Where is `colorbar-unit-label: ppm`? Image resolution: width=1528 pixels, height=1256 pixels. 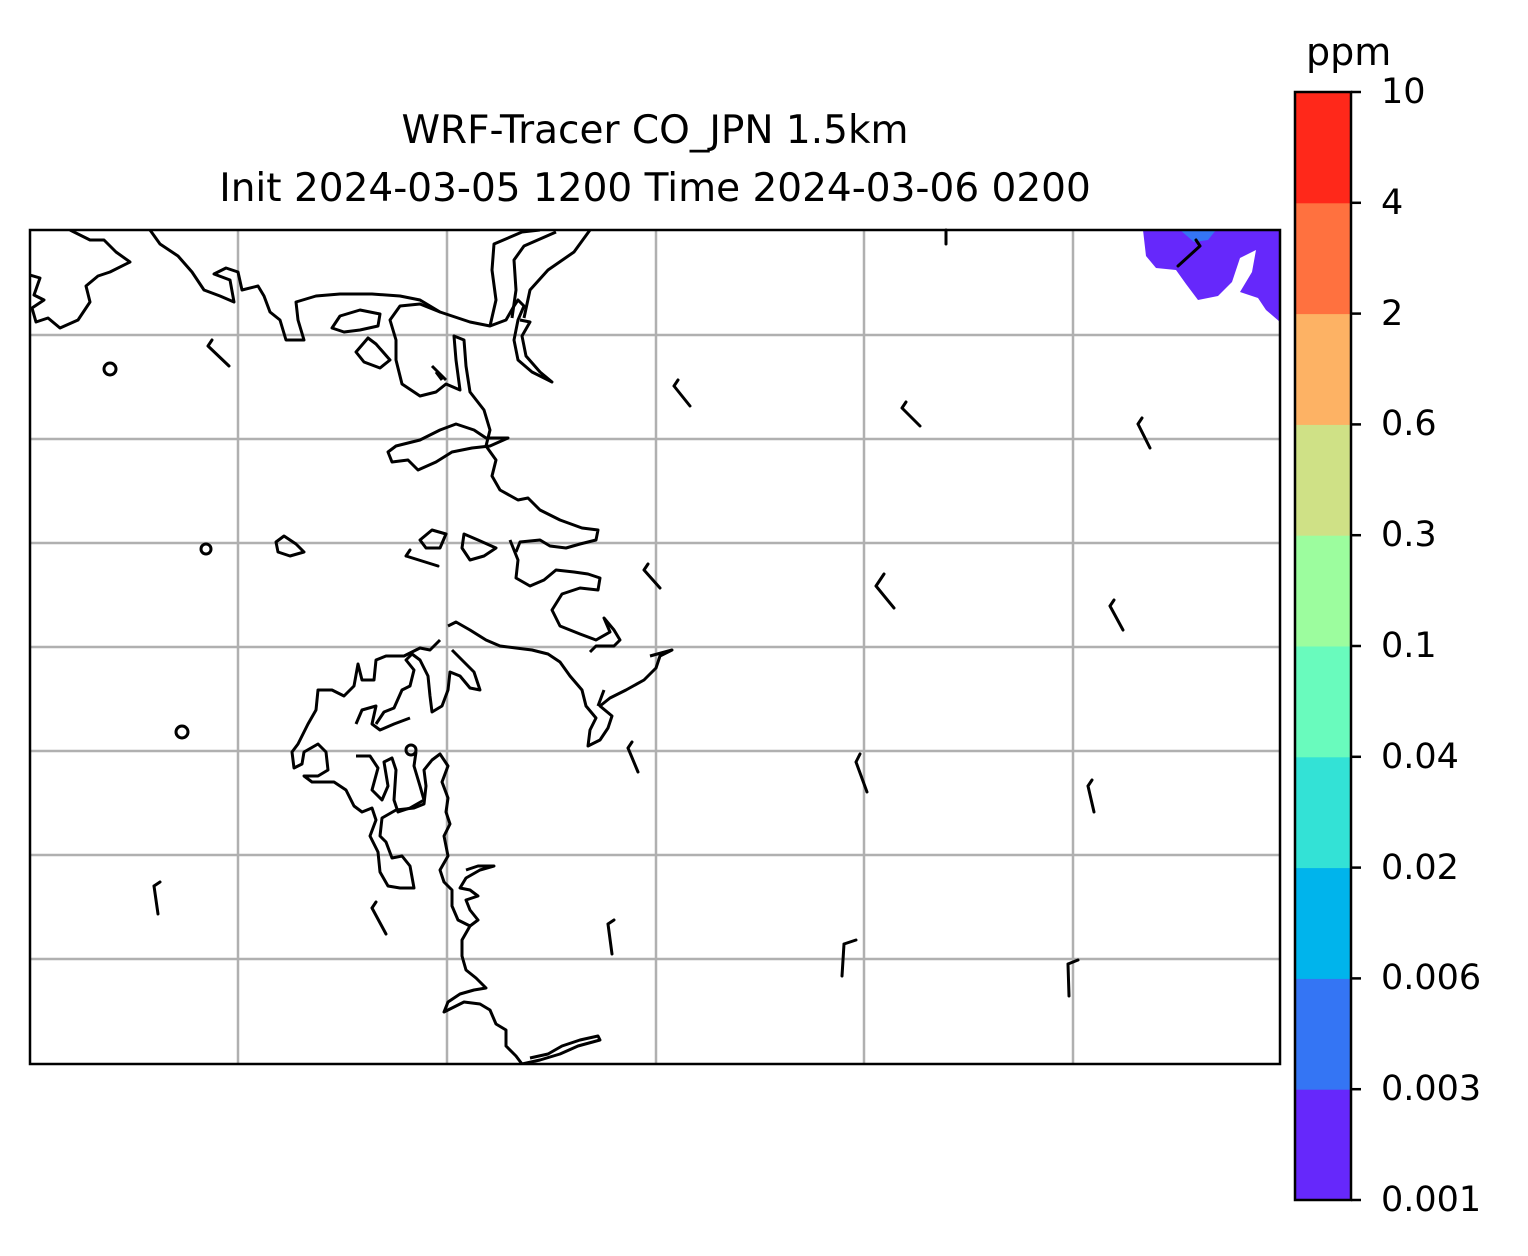
colorbar-unit-label: ppm is located at coordinates (1349, 52).